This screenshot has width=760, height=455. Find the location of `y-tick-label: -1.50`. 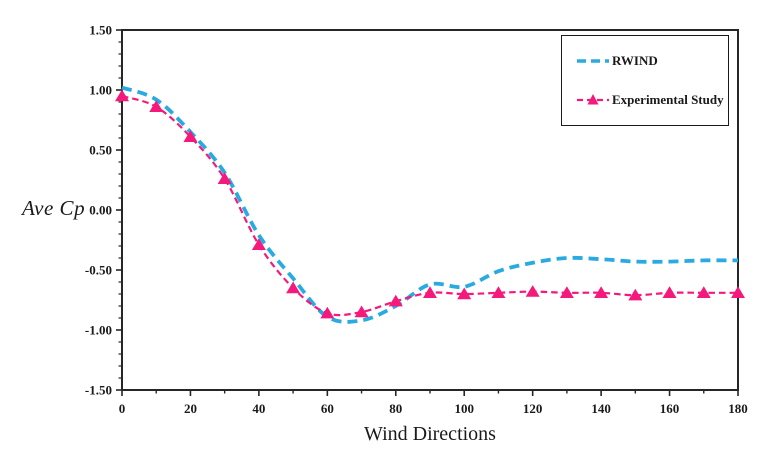

y-tick-label: -1.50 is located at coordinates (98, 390).